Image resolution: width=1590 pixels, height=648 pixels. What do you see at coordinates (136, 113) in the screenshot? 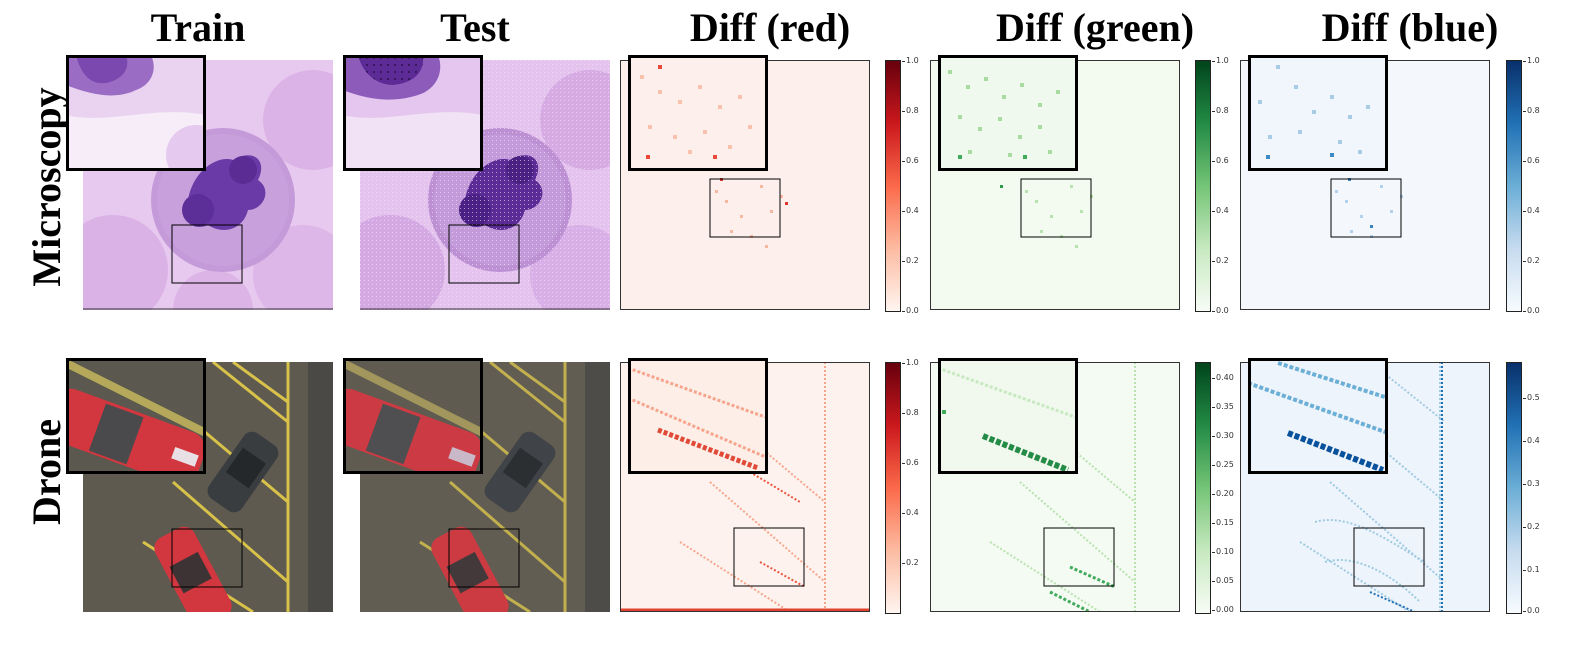
I see `microscopy-train-zoom-inset` at bounding box center [136, 113].